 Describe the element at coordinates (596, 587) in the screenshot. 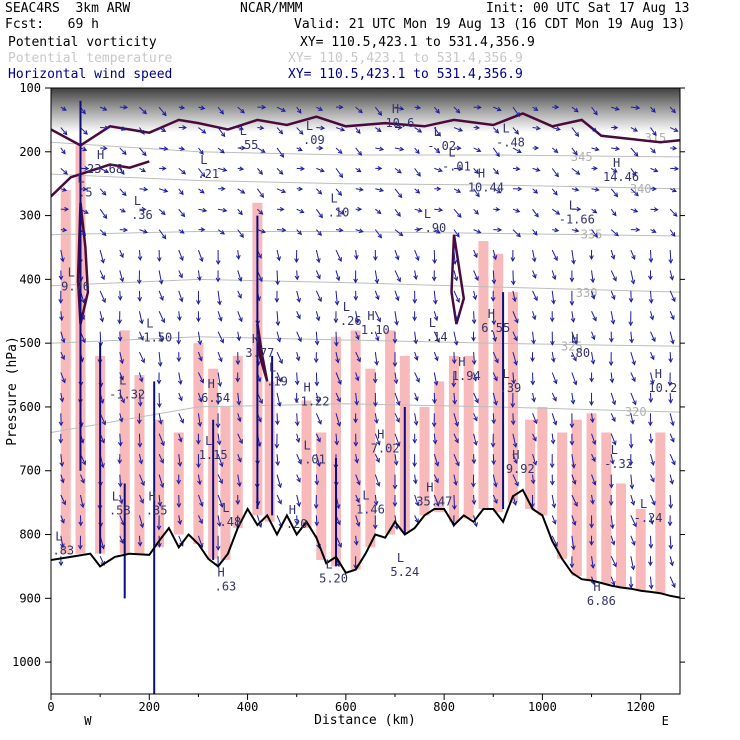

I see `extrema-marker: H` at that location.